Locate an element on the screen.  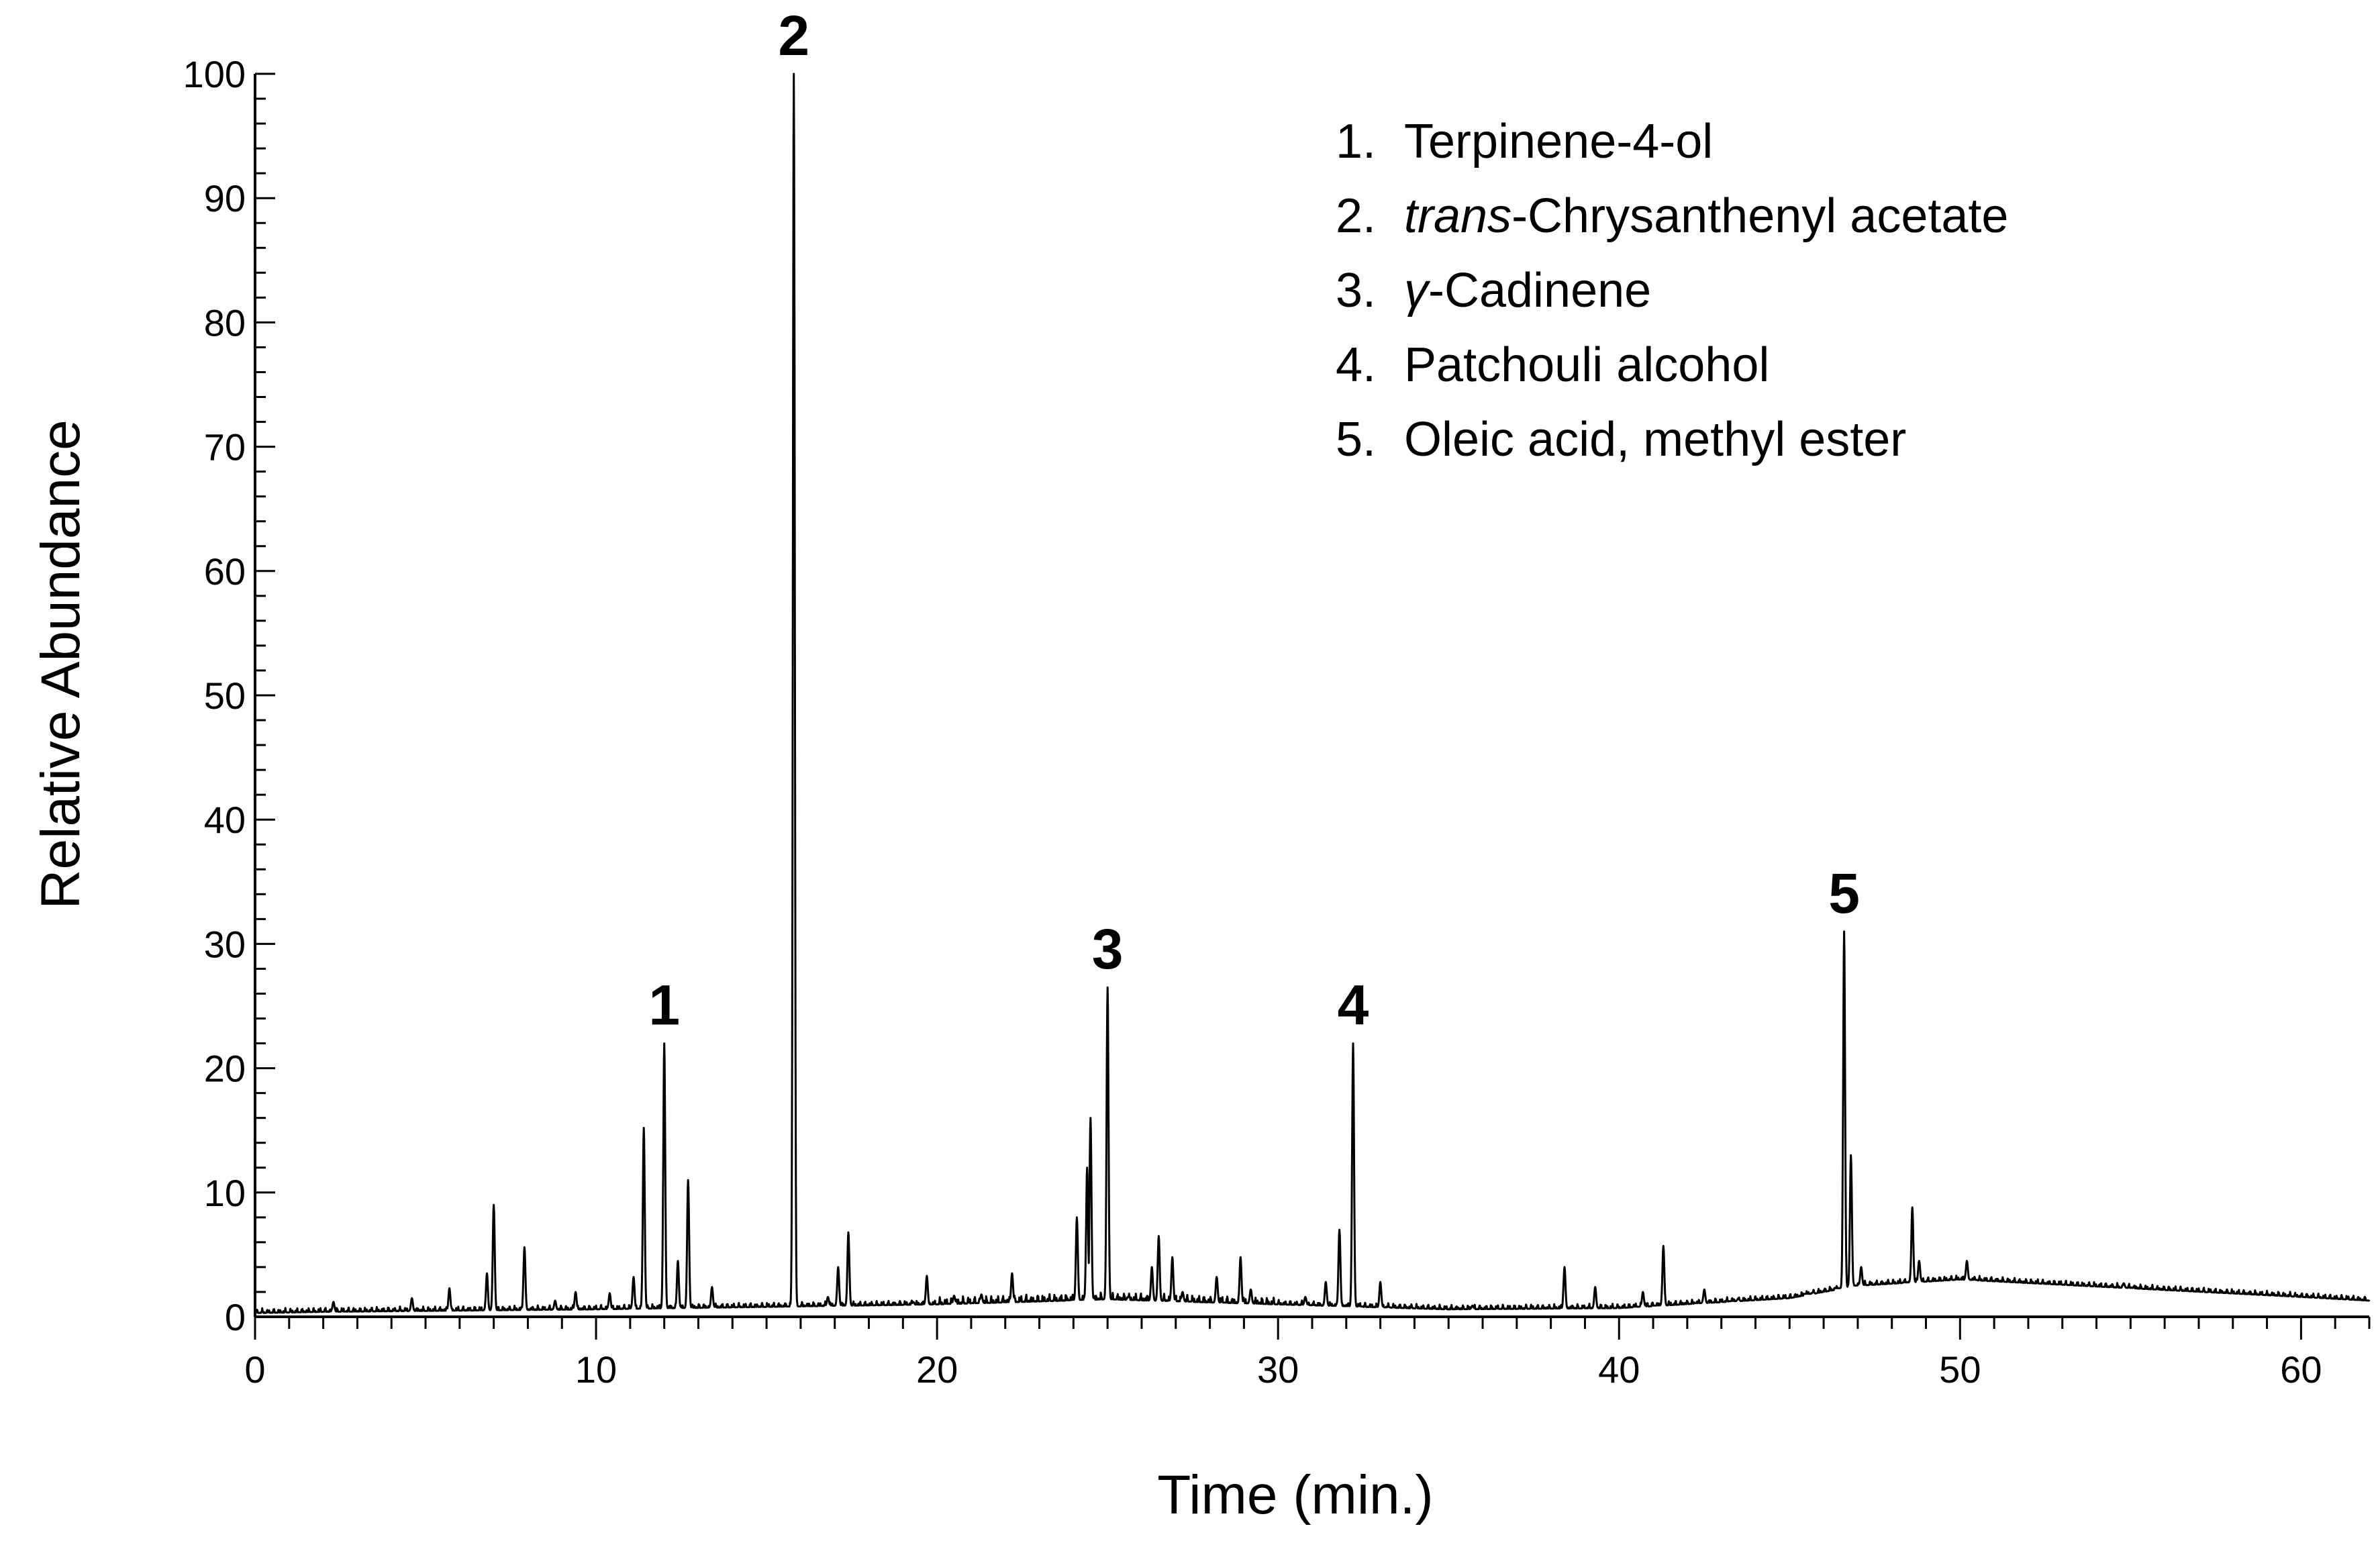
legend-entry-number: 3. is located at coordinates (1356, 290).